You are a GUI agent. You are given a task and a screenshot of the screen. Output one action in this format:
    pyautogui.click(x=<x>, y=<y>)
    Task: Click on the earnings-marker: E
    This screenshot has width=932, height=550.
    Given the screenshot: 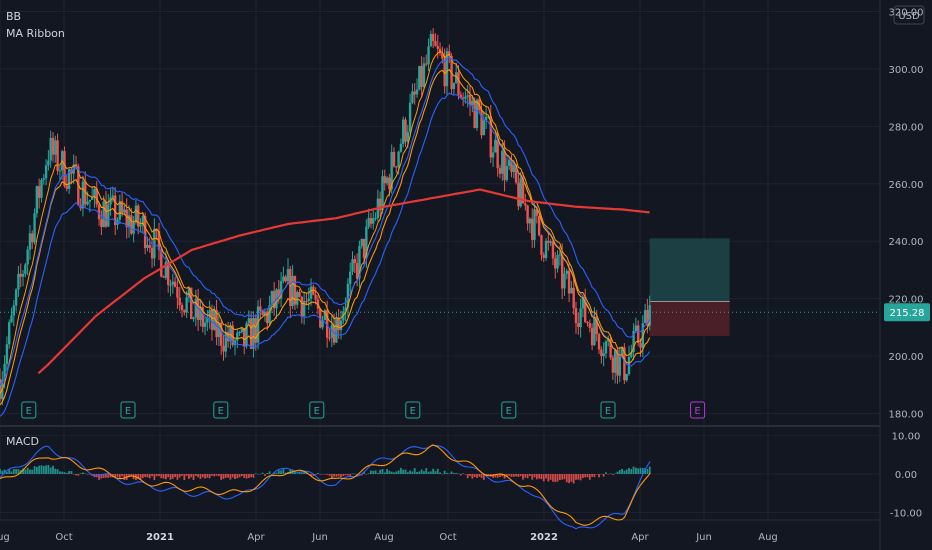 What is the action you would take?
    pyautogui.click(x=509, y=411)
    